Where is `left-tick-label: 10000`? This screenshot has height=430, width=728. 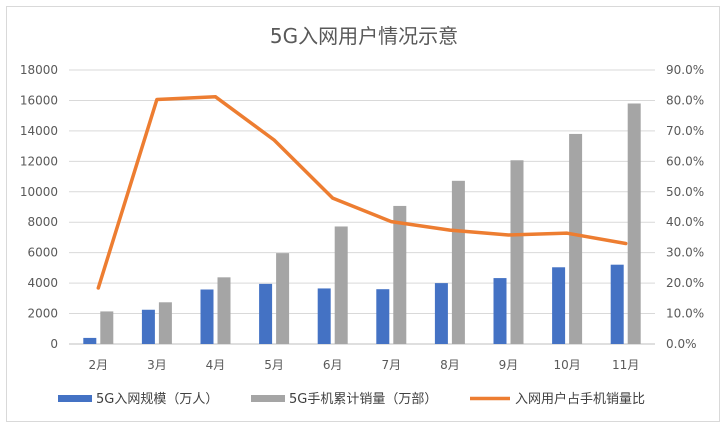 left-tick-label: 10000 is located at coordinates (39, 192).